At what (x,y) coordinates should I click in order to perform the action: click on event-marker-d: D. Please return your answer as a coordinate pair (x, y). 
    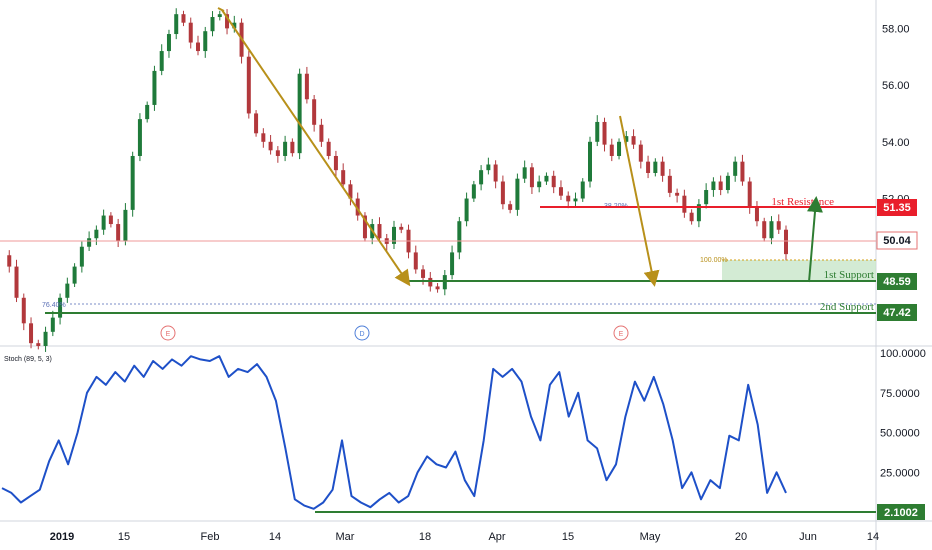
    Looking at the image, I should click on (362, 333).